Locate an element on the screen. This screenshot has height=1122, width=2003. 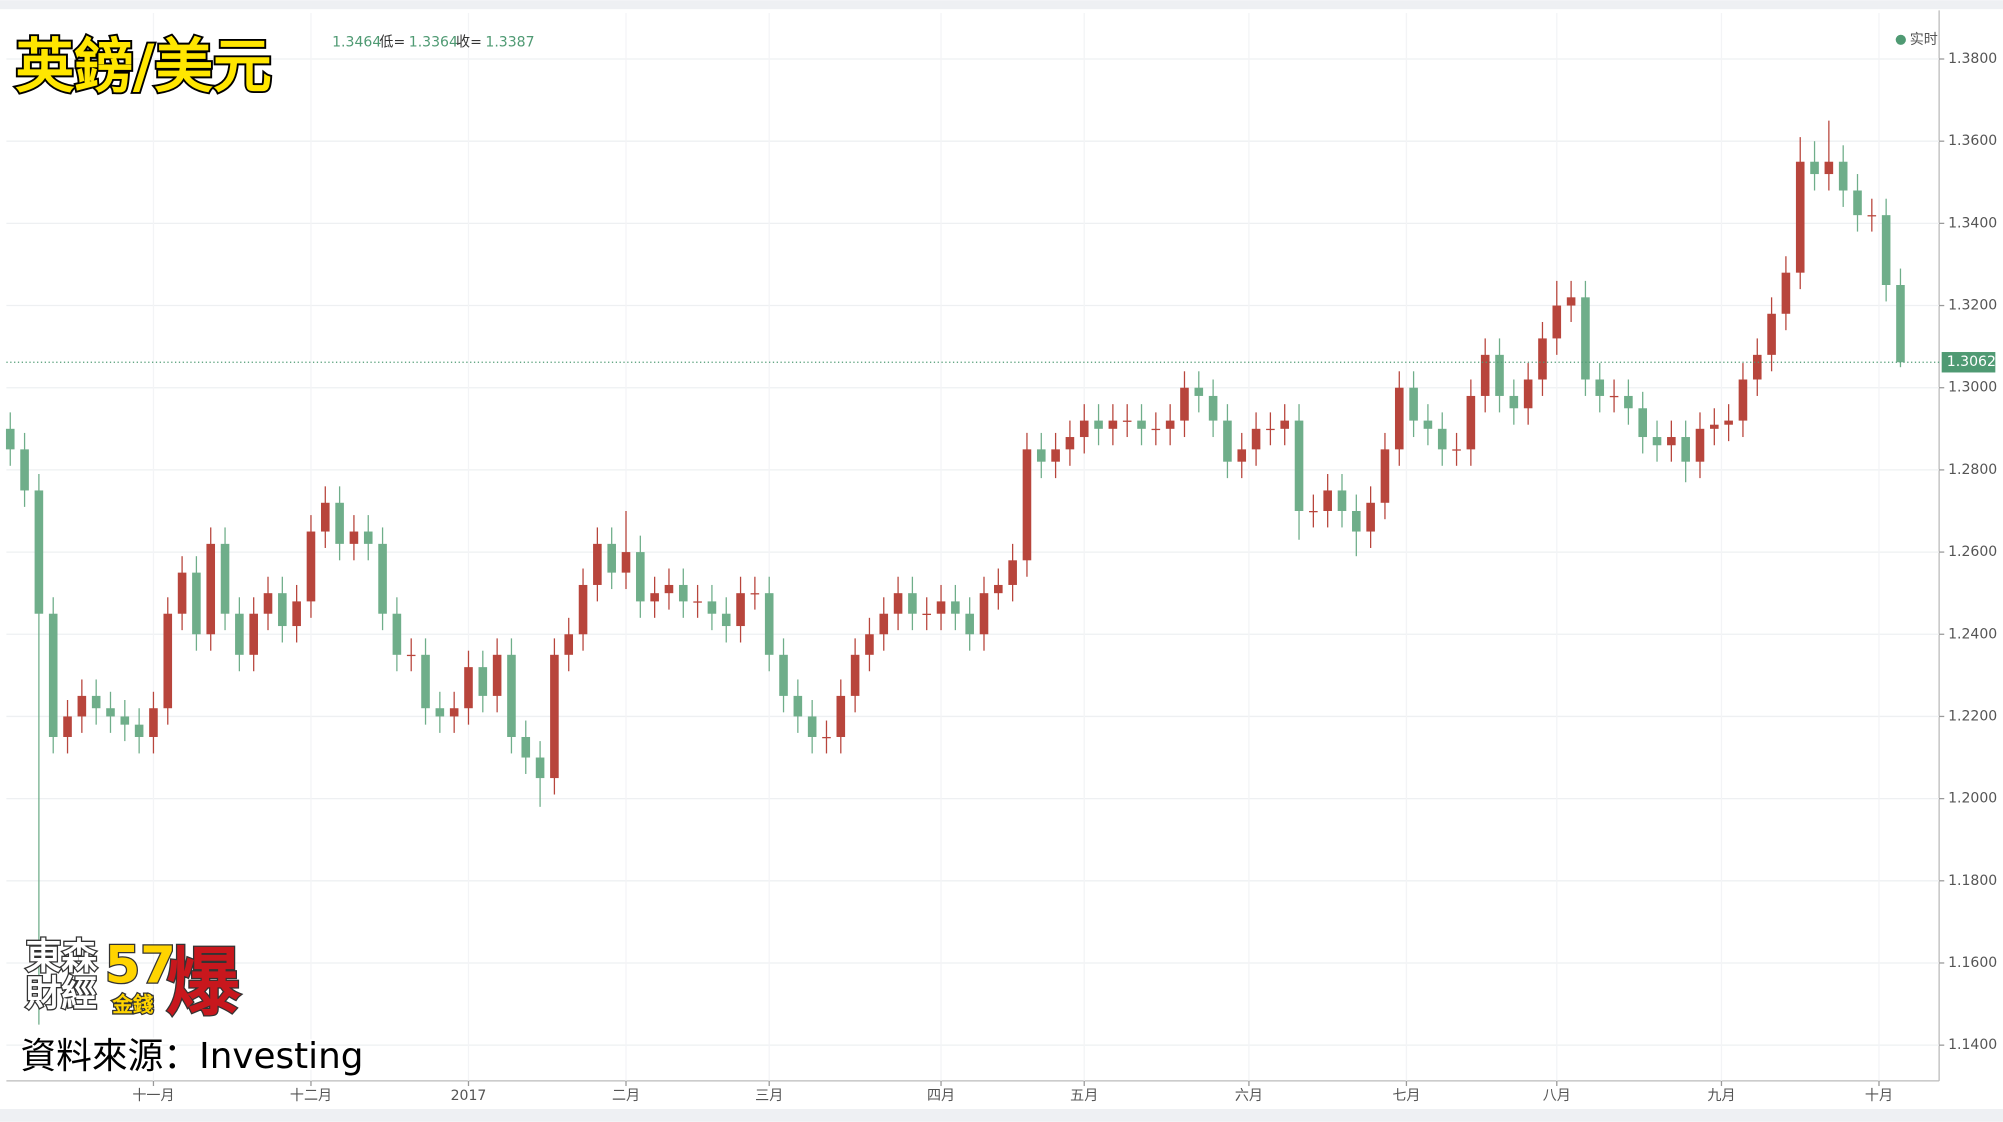
source-note: 資料來源：Investing is located at coordinates (191, 1056).